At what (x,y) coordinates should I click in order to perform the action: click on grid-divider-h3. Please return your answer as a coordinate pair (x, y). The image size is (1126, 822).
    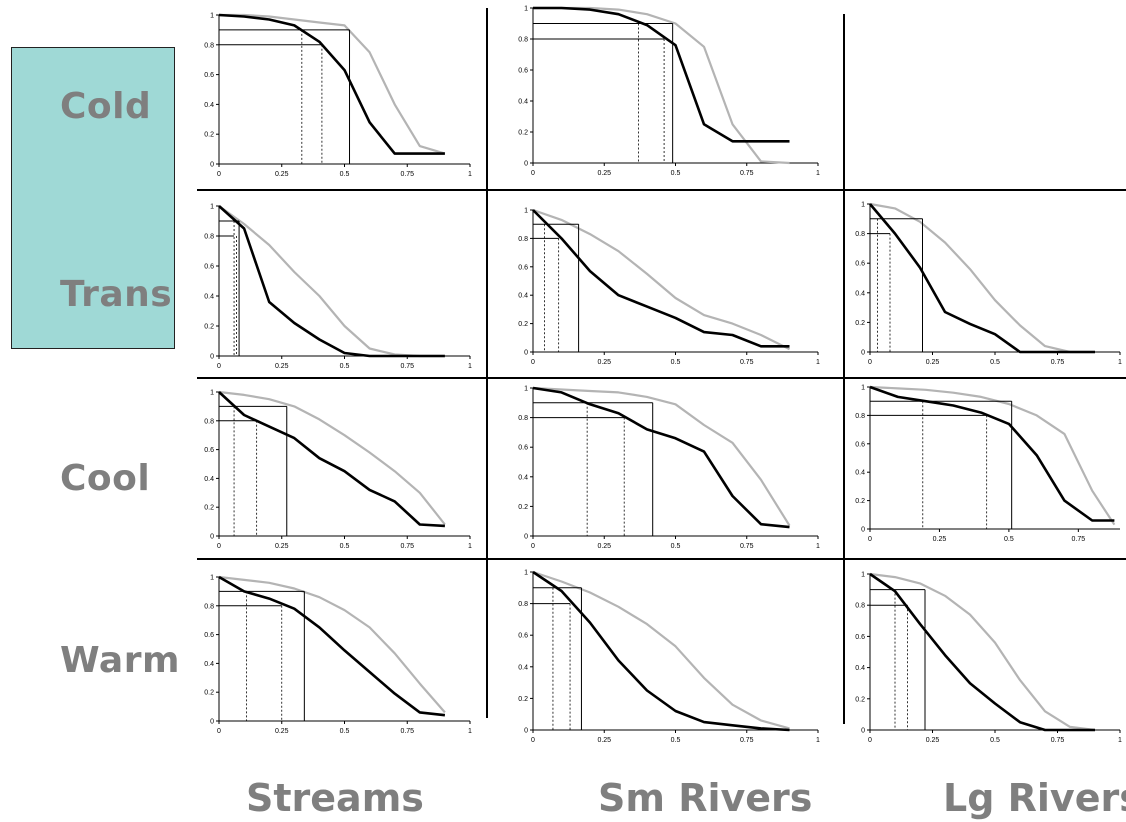
    Looking at the image, I should click on (661, 559).